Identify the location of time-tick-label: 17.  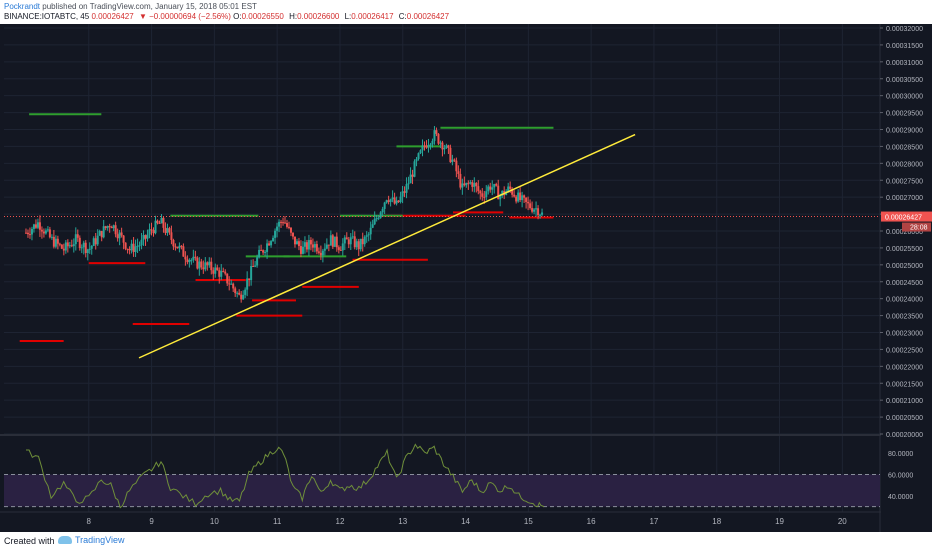
(653, 521).